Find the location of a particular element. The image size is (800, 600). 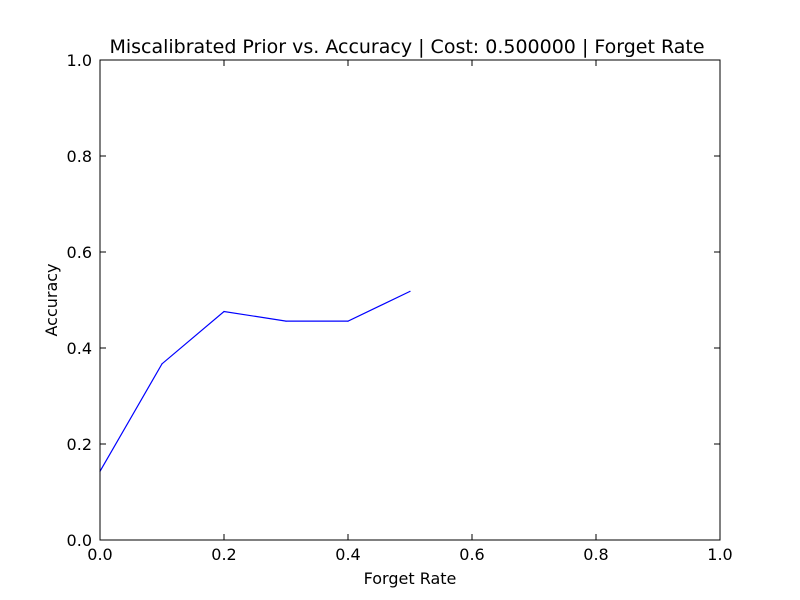

y-tick-label: 1.0 is located at coordinates (79, 60).